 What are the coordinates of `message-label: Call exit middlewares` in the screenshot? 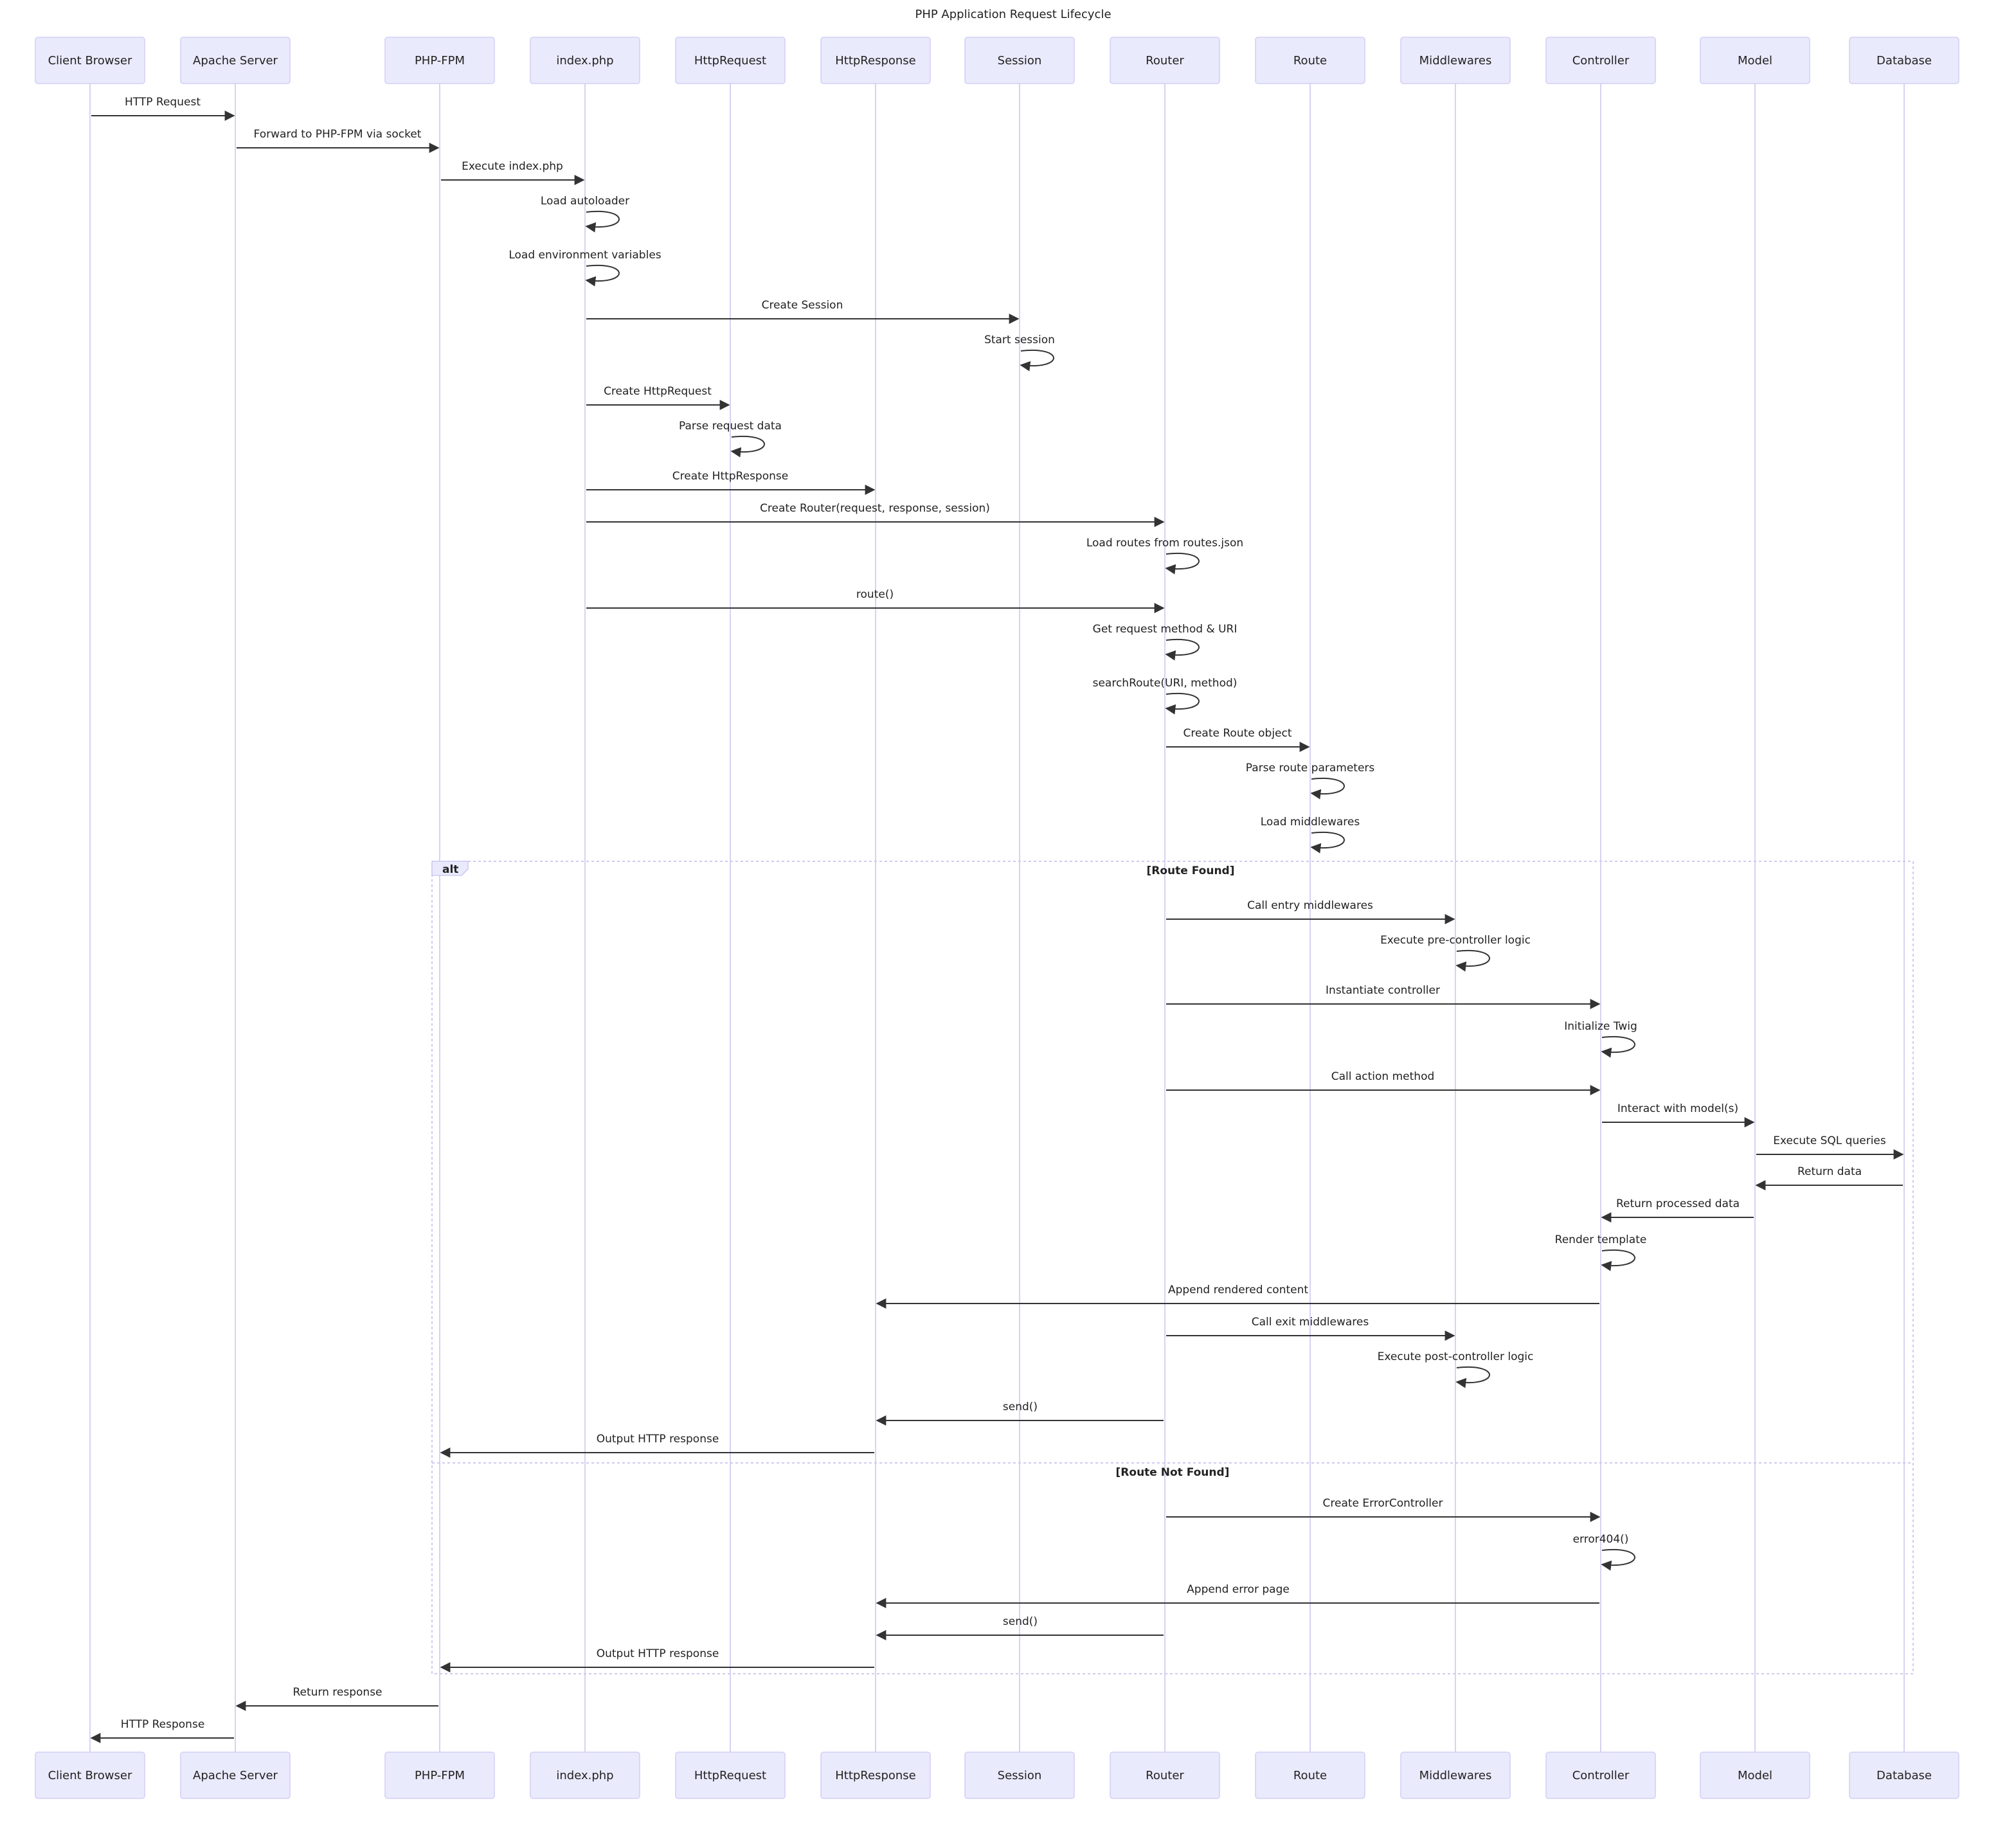 It's located at (1311, 1322).